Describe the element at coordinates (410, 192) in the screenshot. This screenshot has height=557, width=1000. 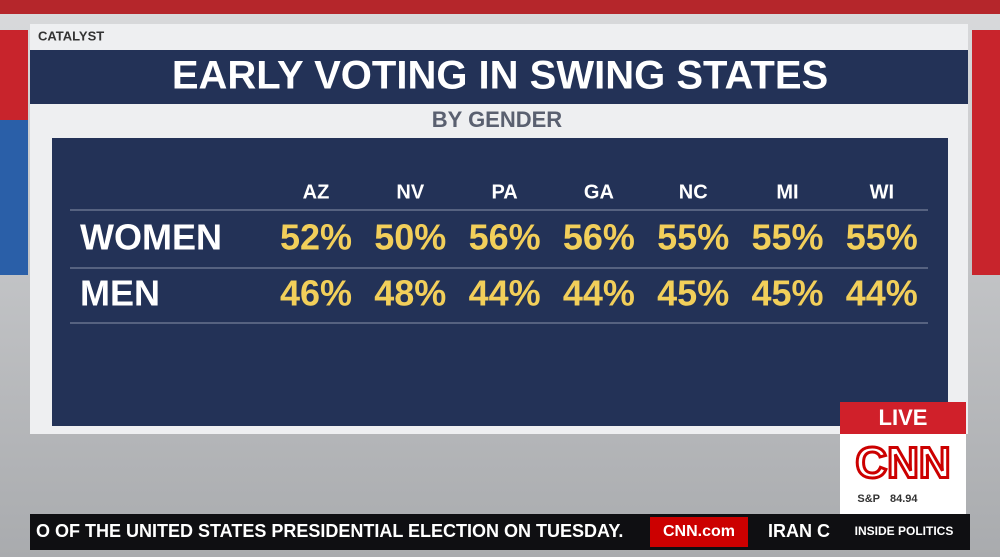
I see `column-header: NV` at that location.